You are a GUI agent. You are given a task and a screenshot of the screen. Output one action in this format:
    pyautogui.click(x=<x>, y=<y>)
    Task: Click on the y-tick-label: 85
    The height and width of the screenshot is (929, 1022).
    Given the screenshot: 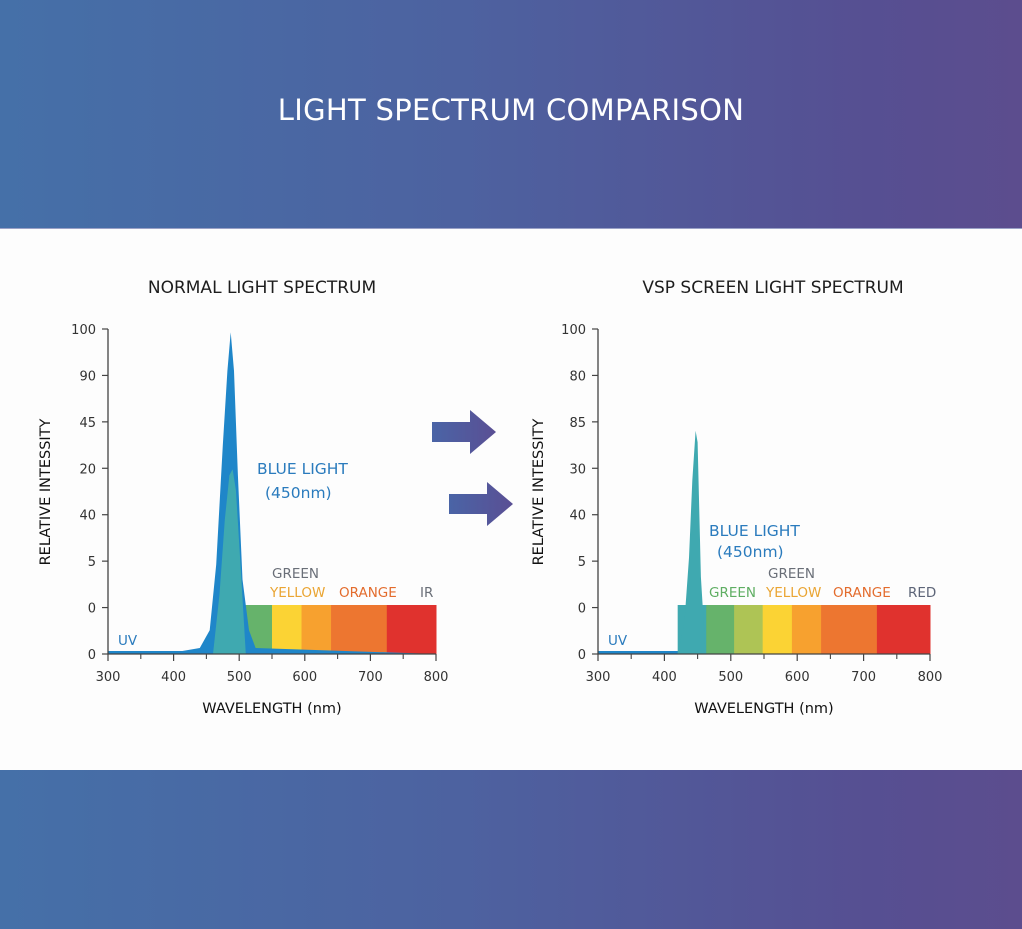 What is the action you would take?
    pyautogui.click(x=577, y=423)
    